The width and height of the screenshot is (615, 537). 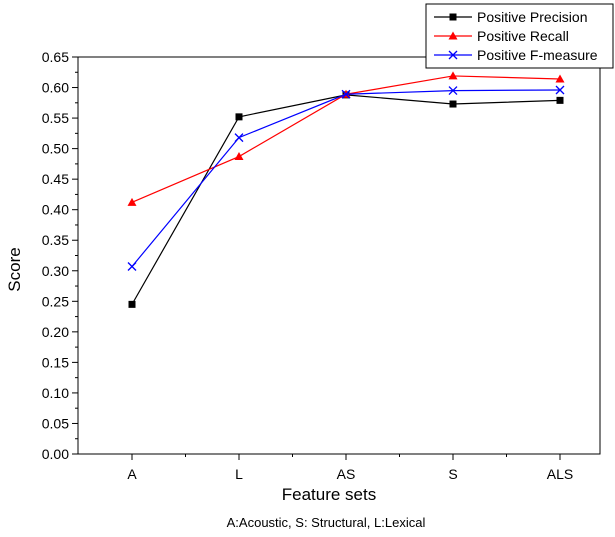 What do you see at coordinates (452, 474) in the screenshot?
I see `x-tick-label: S` at bounding box center [452, 474].